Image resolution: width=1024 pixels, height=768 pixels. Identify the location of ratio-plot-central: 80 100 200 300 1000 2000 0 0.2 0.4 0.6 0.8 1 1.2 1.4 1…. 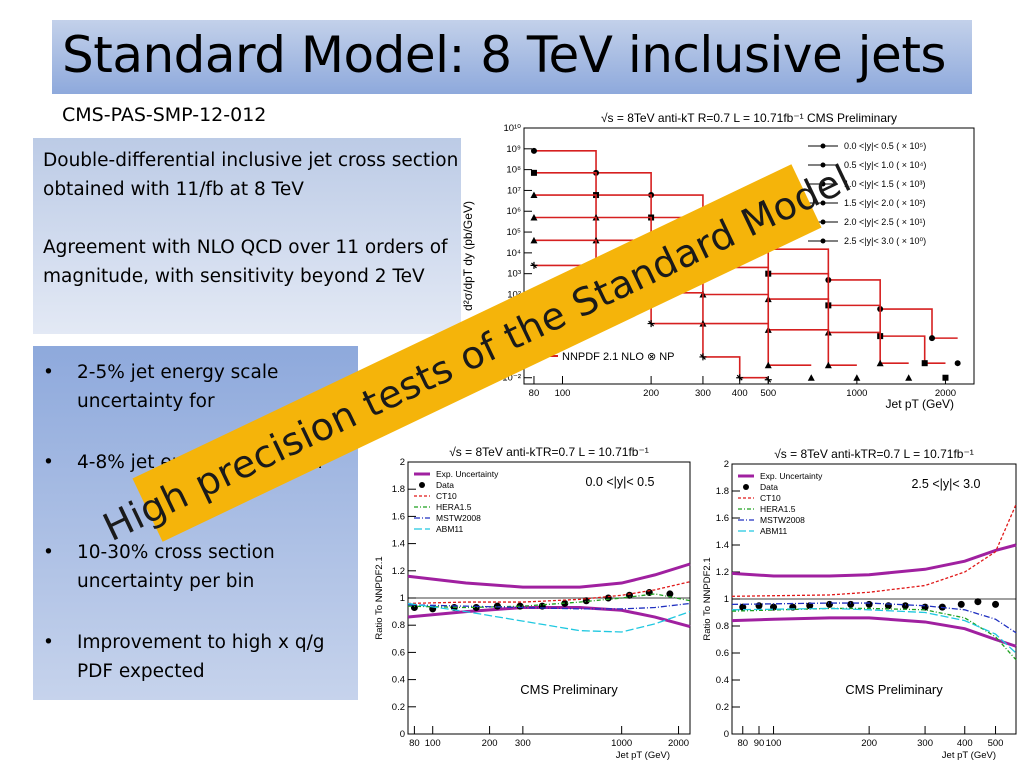
(534, 602).